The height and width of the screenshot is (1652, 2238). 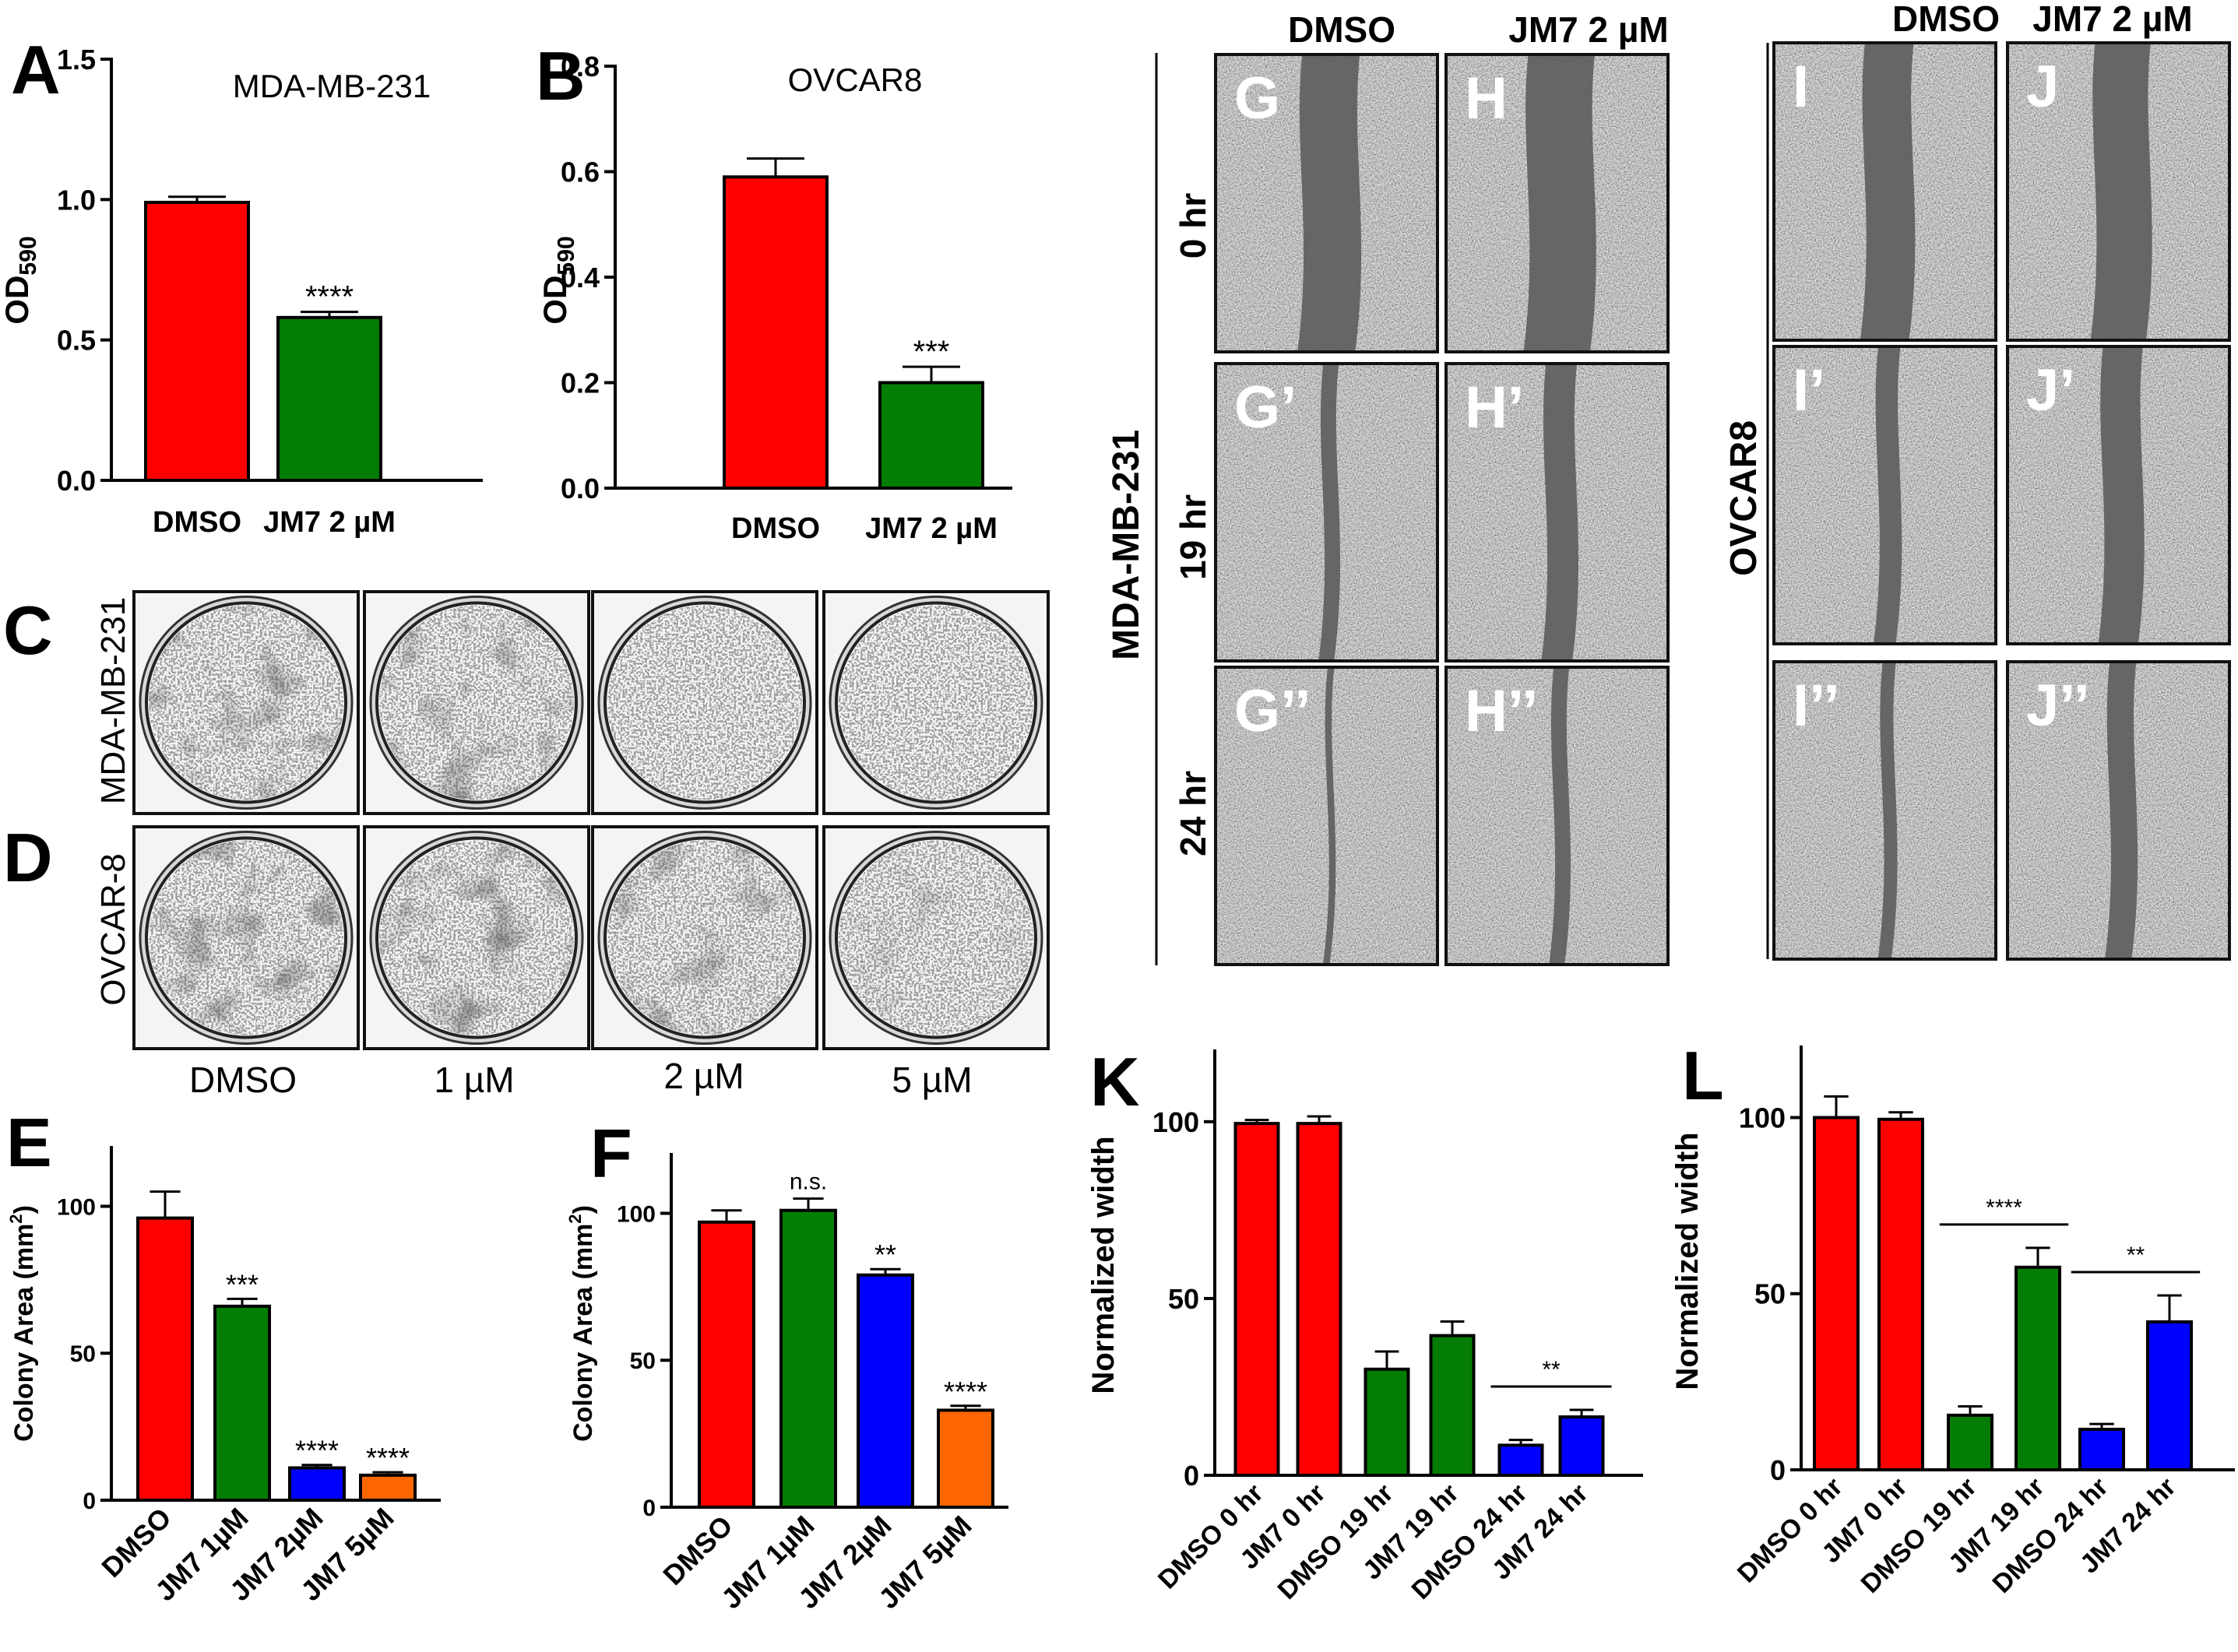 I want to click on wound-row-label-0hr: 0 hr, so click(x=1193, y=225).